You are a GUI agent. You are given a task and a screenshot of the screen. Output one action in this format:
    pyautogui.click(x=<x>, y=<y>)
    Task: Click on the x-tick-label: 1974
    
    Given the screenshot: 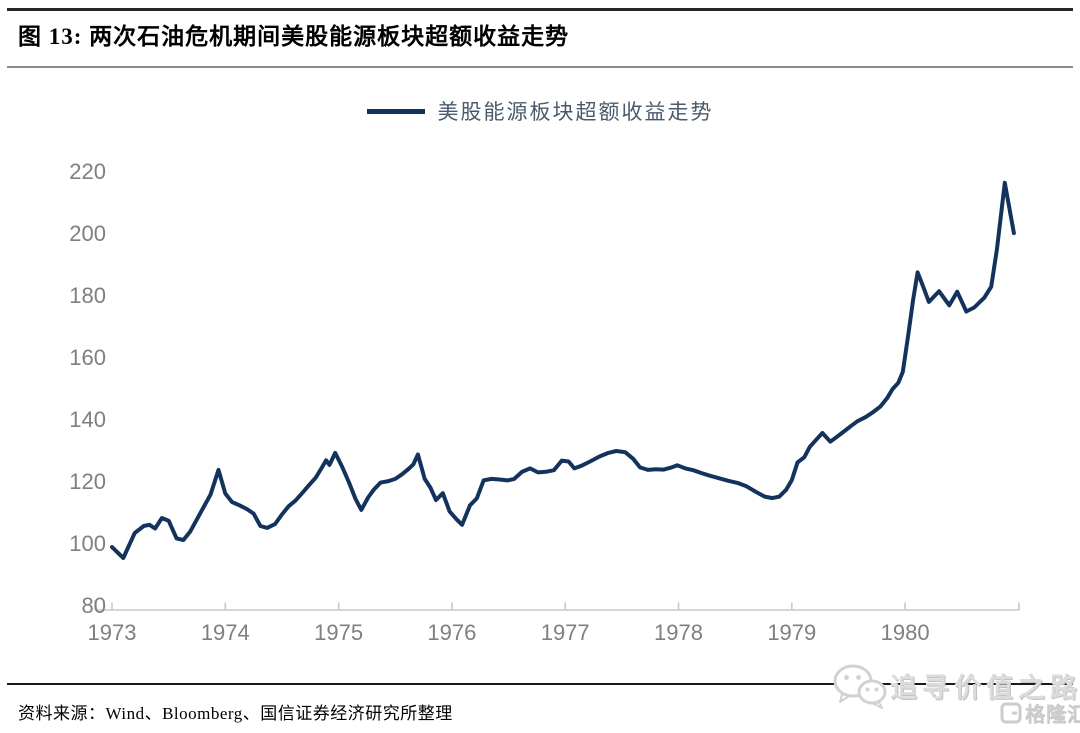 What is the action you would take?
    pyautogui.click(x=225, y=632)
    